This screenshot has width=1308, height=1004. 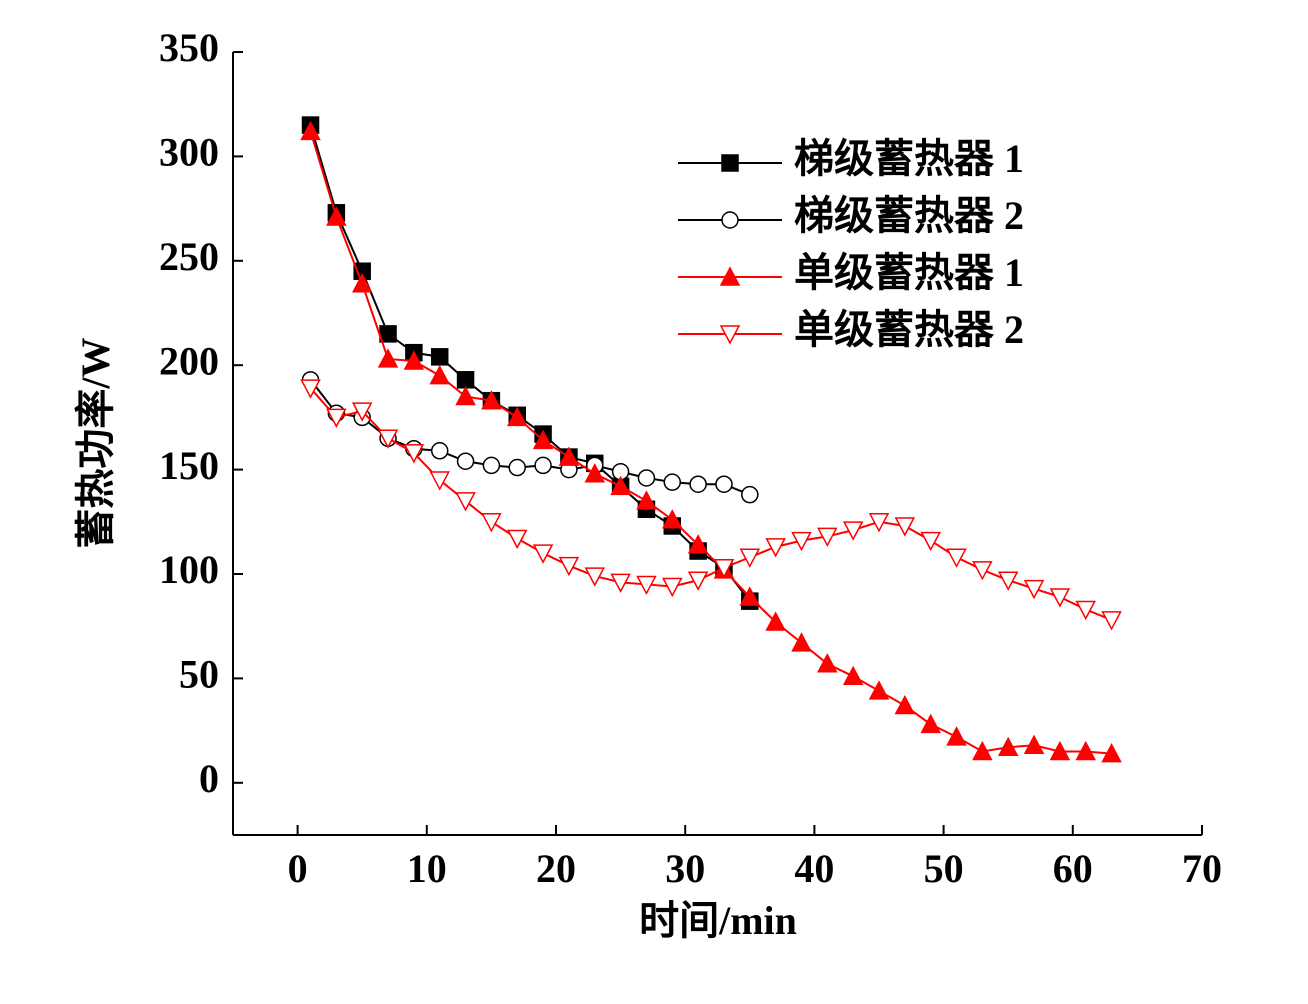 I want to click on x-axis-label: 时间/min, so click(x=718, y=920).